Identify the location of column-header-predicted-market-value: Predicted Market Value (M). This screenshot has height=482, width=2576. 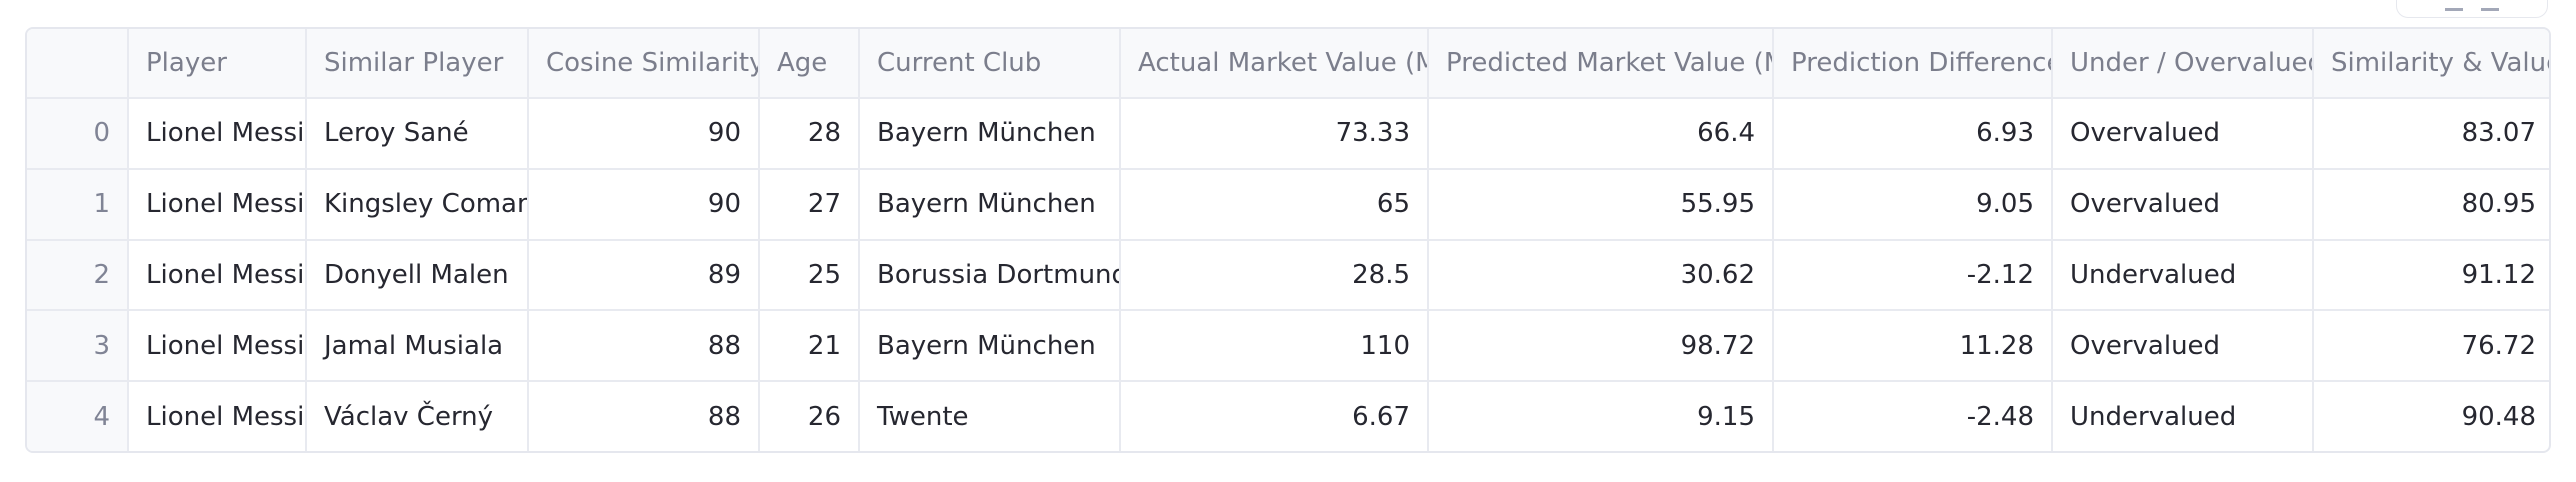
(1601, 64).